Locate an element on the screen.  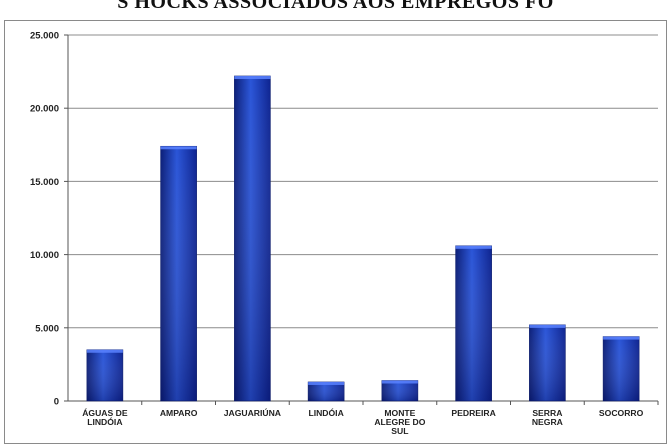
x-tick-label: SERRA NEGRA is located at coordinates (547, 417).